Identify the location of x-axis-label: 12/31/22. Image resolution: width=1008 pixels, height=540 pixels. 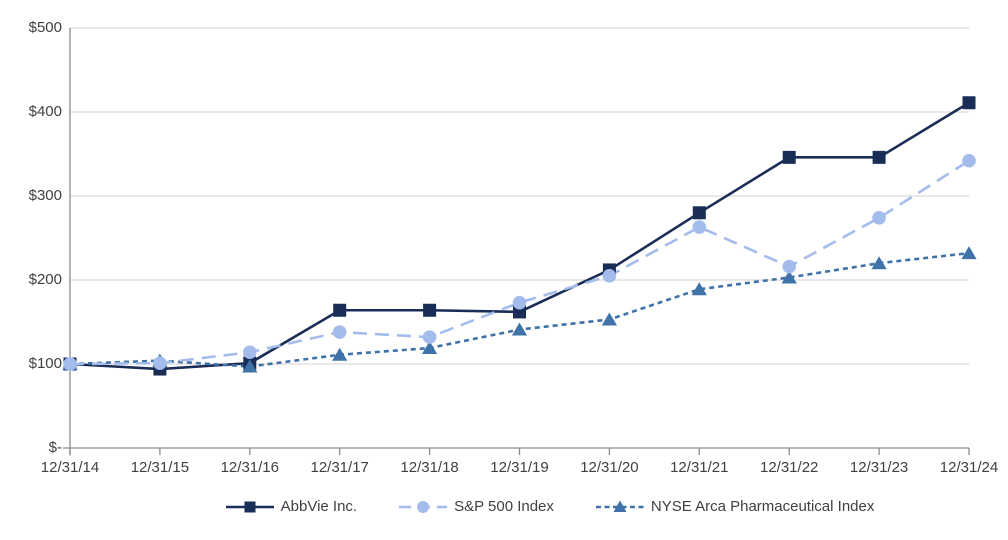
(789, 467).